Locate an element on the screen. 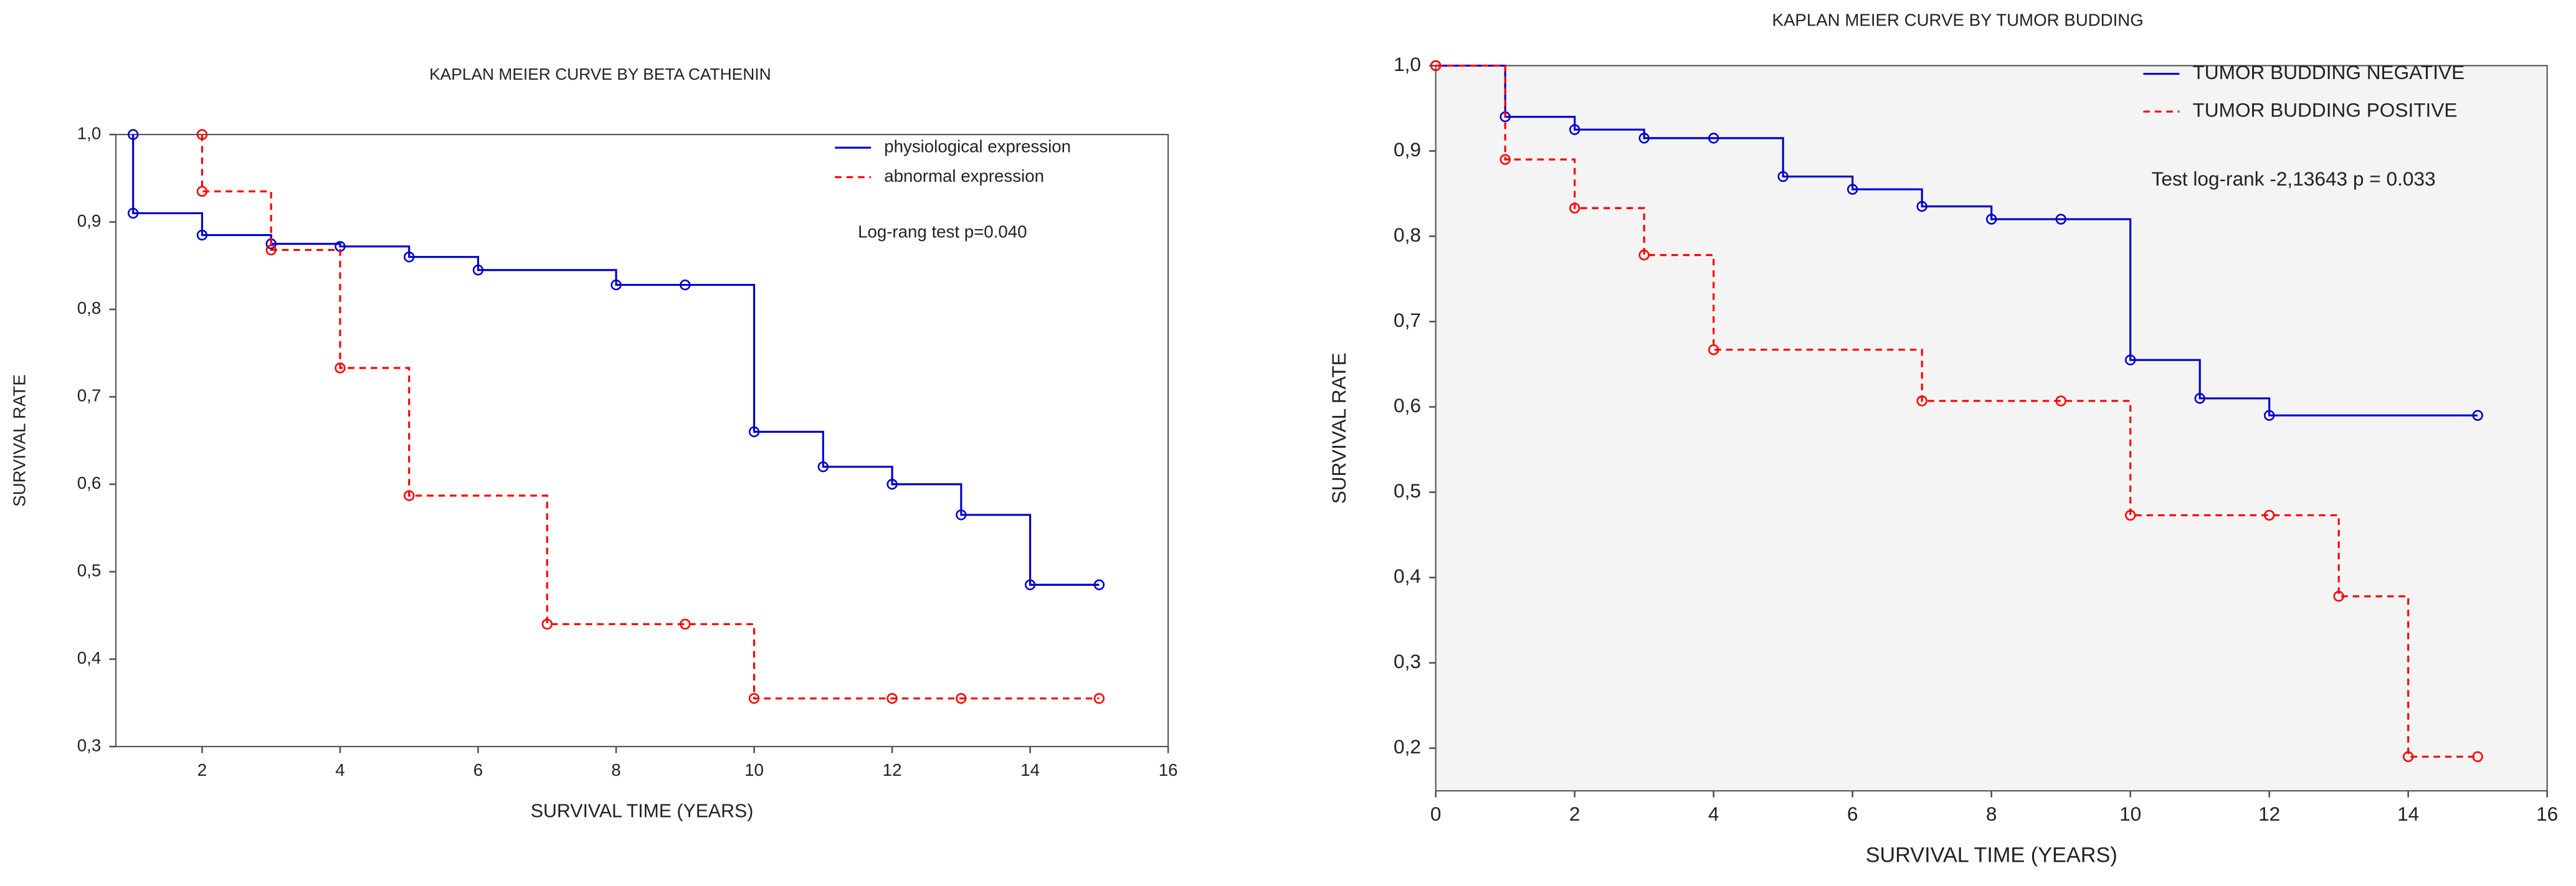 The height and width of the screenshot is (886, 2576). annotation: Test log-rank -2,13643 p = 0.033 is located at coordinates (2294, 178).